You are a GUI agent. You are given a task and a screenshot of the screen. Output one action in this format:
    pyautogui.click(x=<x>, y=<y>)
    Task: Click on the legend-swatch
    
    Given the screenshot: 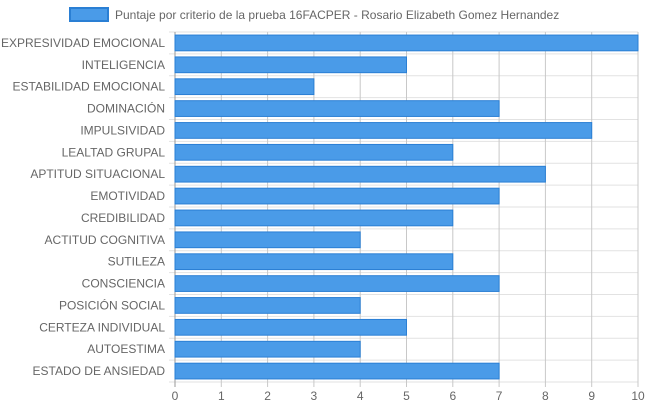 What is the action you would take?
    pyautogui.click(x=89, y=14)
    